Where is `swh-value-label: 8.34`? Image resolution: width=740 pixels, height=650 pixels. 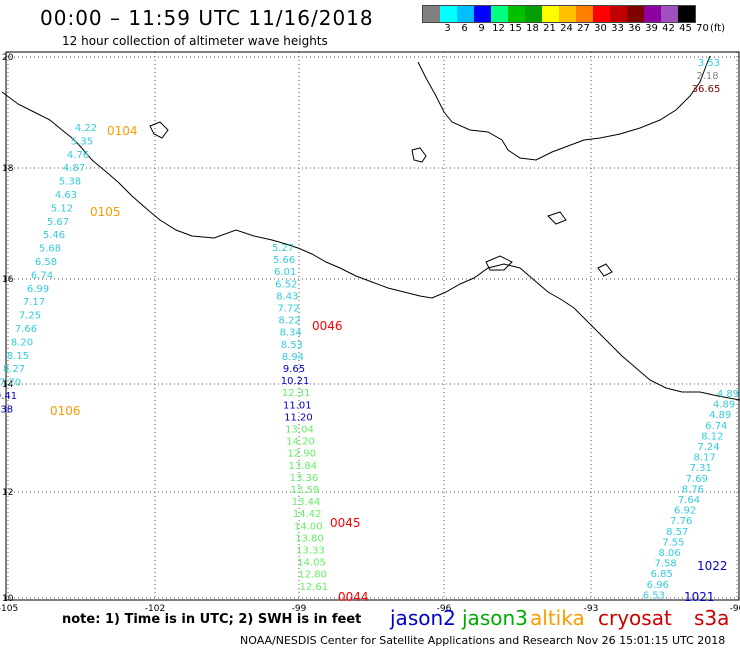 swh-value-label: 8.34 is located at coordinates (291, 333).